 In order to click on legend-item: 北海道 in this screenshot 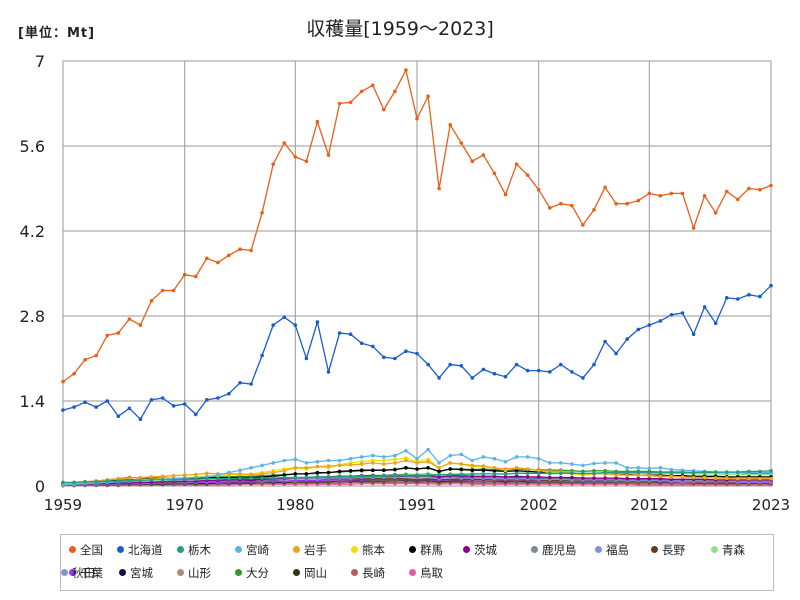, I will do `click(140, 550)`.